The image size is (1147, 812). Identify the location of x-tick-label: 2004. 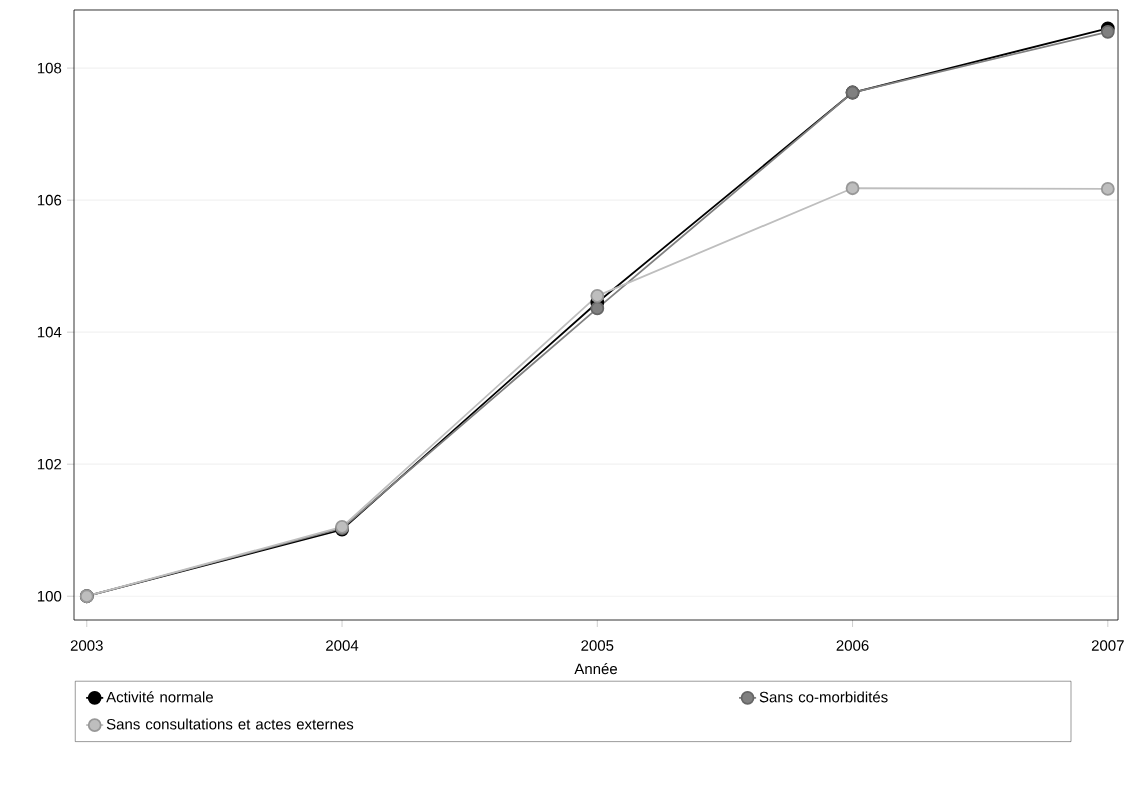
(342, 645).